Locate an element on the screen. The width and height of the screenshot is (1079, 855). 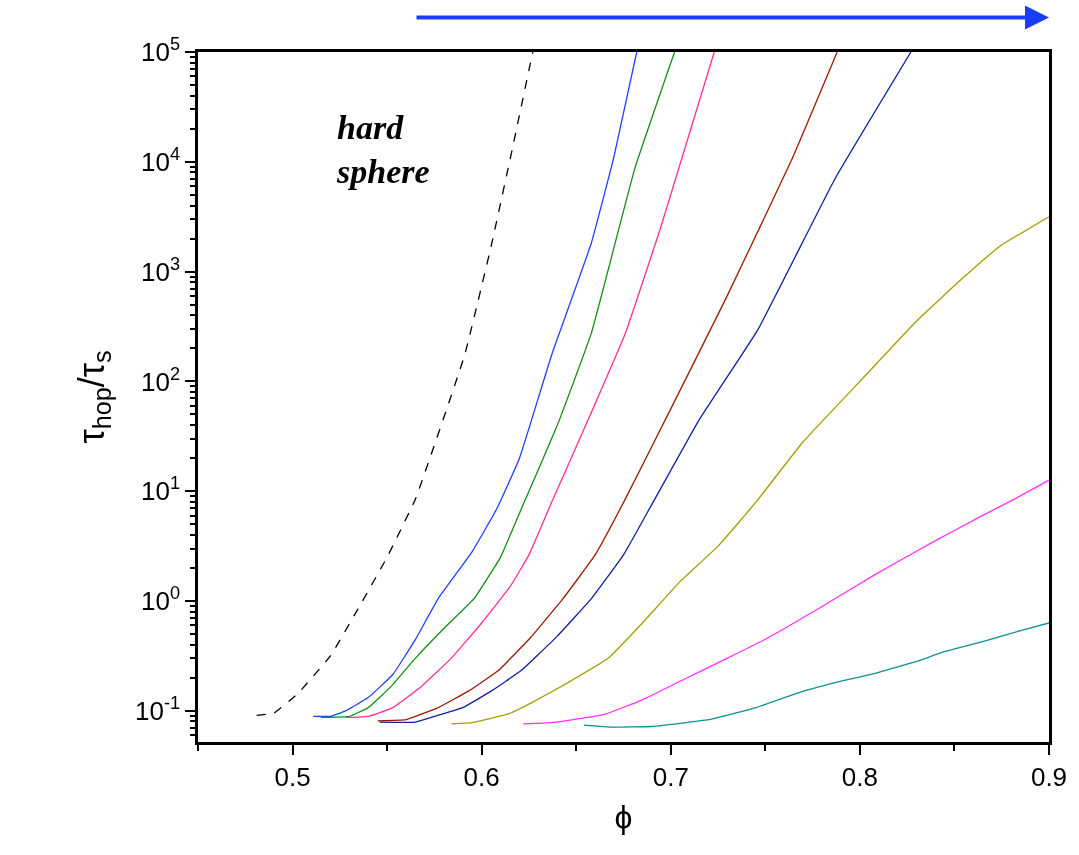
y-tick-label: 10$^{3}$ is located at coordinates (161, 270).